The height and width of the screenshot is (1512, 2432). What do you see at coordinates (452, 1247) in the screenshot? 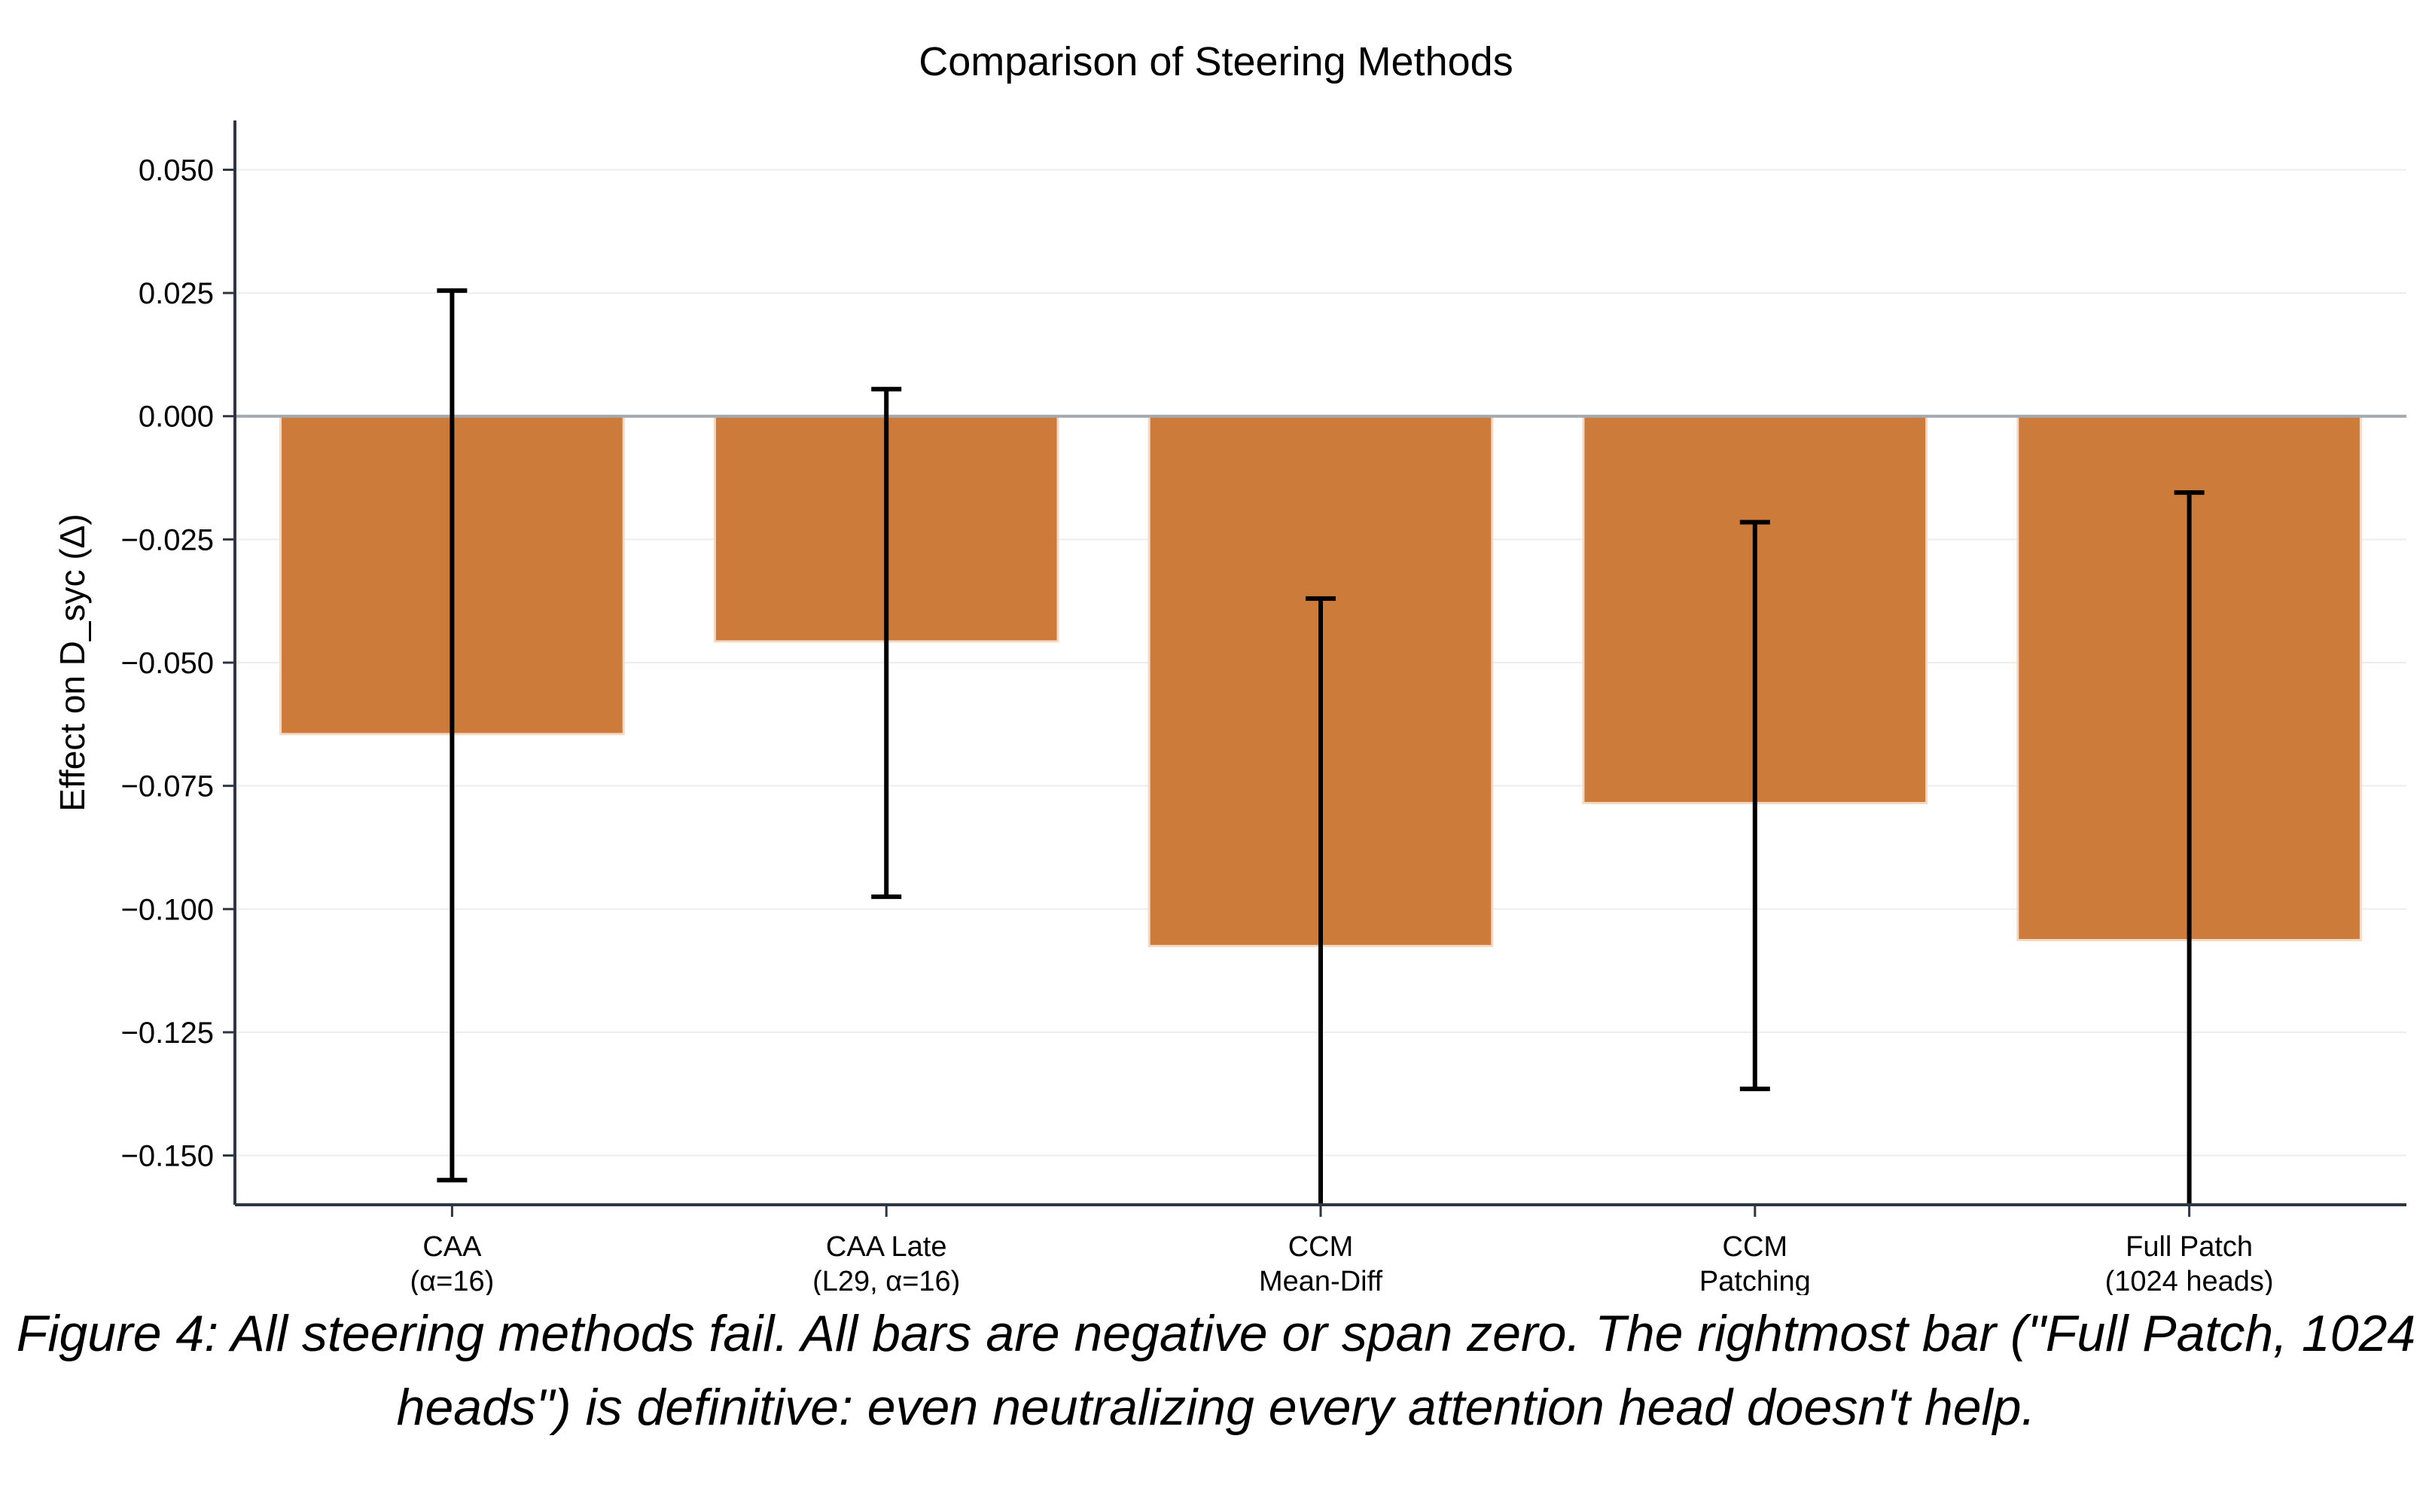
I see `x-tick-label: CAA` at bounding box center [452, 1247].